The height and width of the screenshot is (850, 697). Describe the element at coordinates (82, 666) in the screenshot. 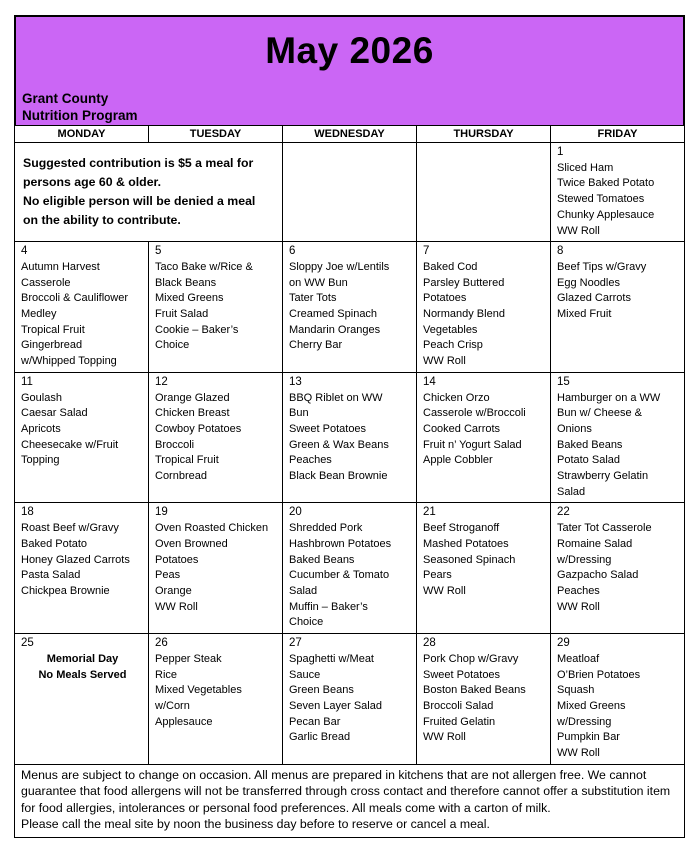

I see `holiday-label: Memorial Day No Meals Served` at that location.